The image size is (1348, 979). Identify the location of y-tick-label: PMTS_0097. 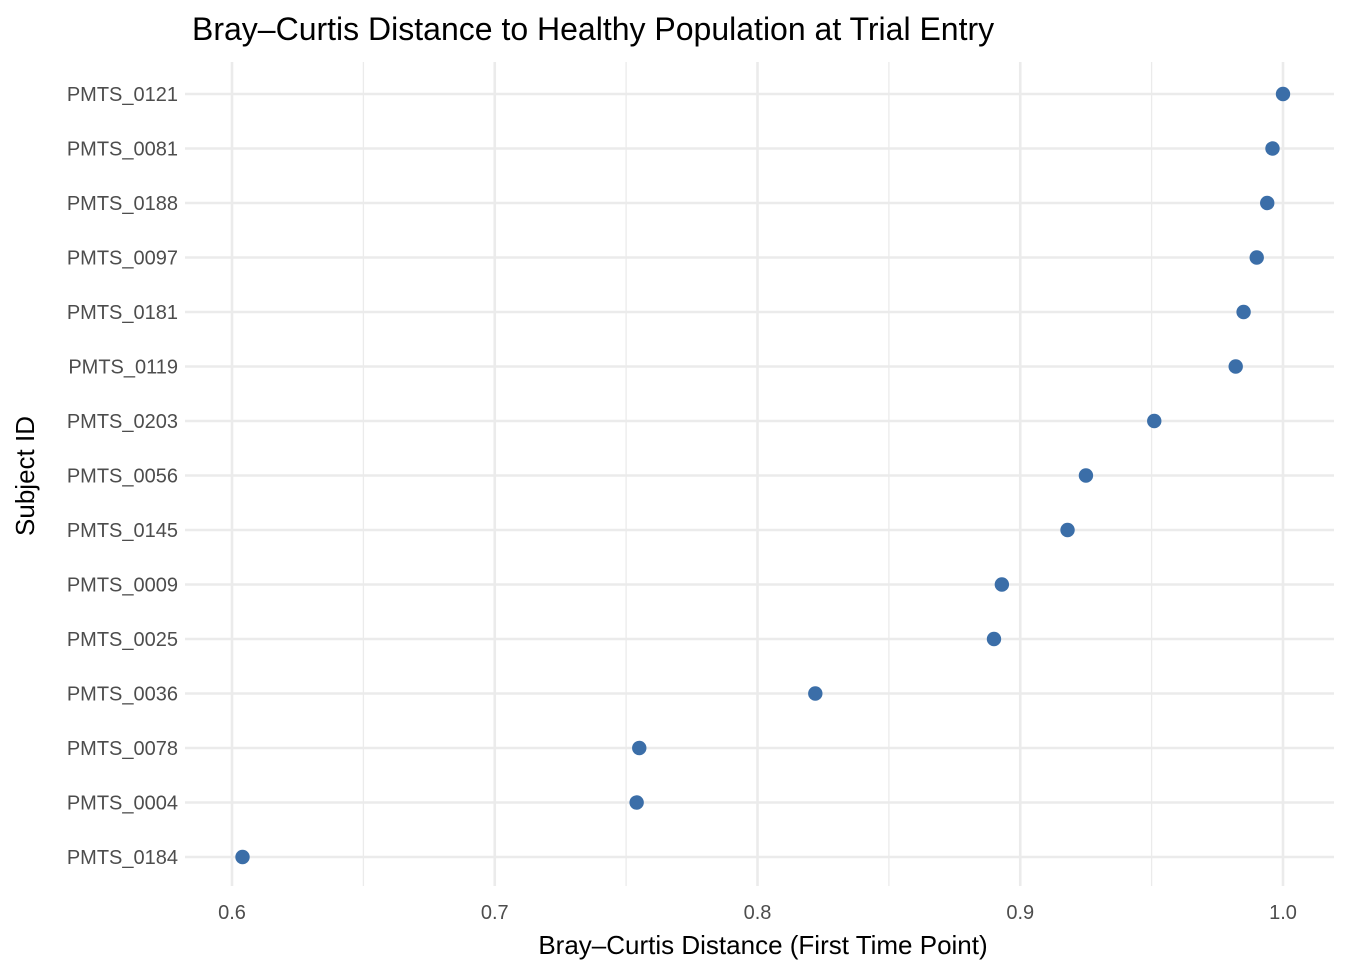
(122, 259).